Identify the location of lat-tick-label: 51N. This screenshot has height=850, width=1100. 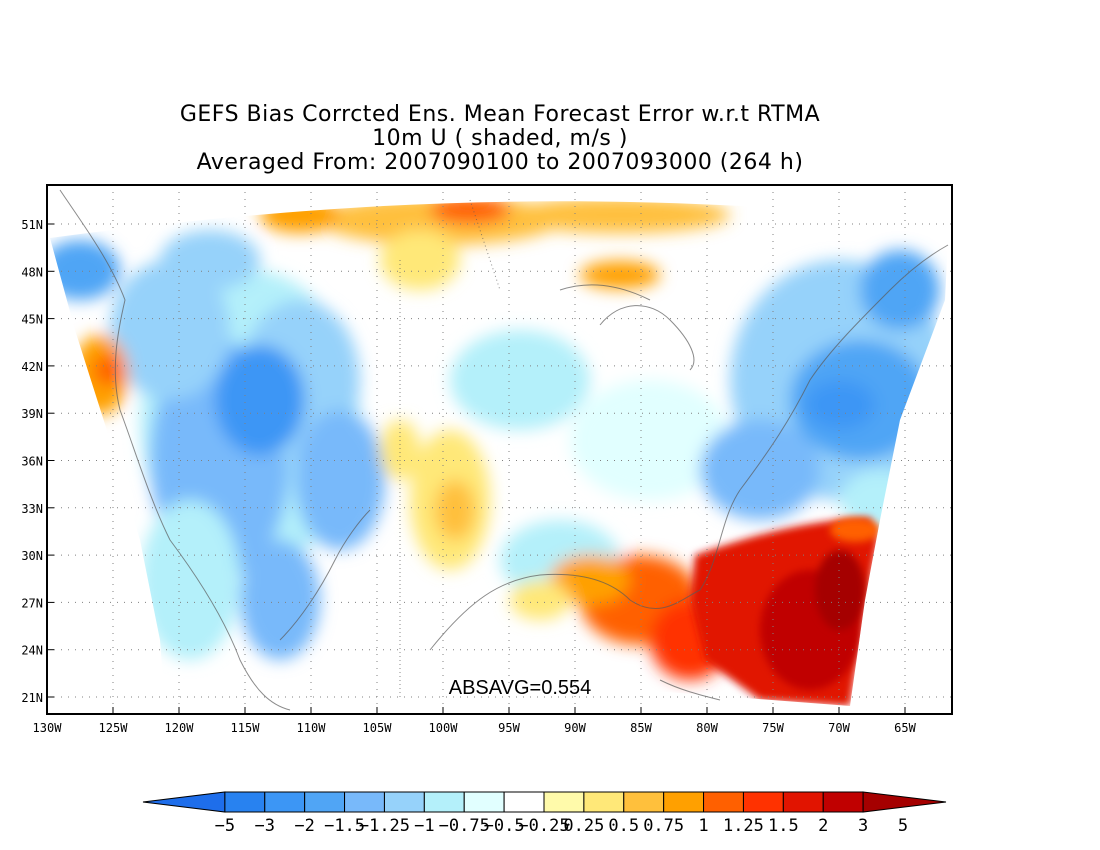
(32, 225).